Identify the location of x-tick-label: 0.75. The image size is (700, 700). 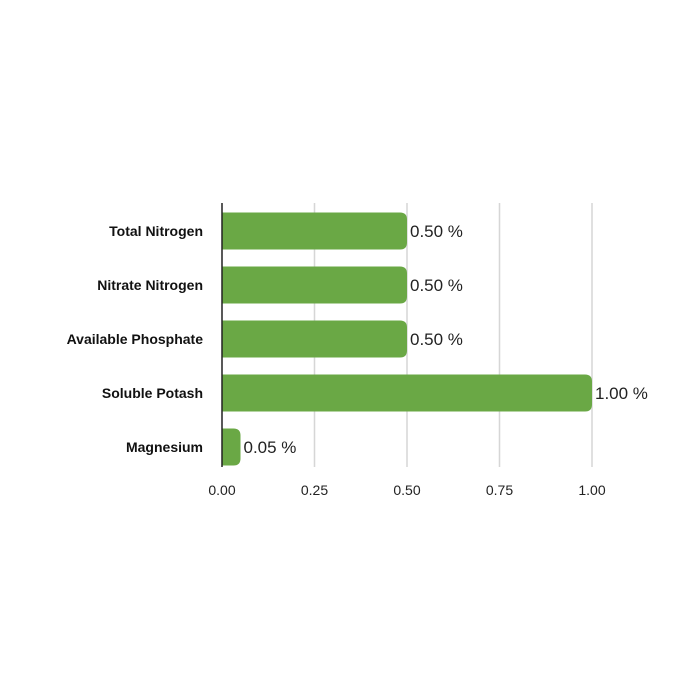
(499, 490).